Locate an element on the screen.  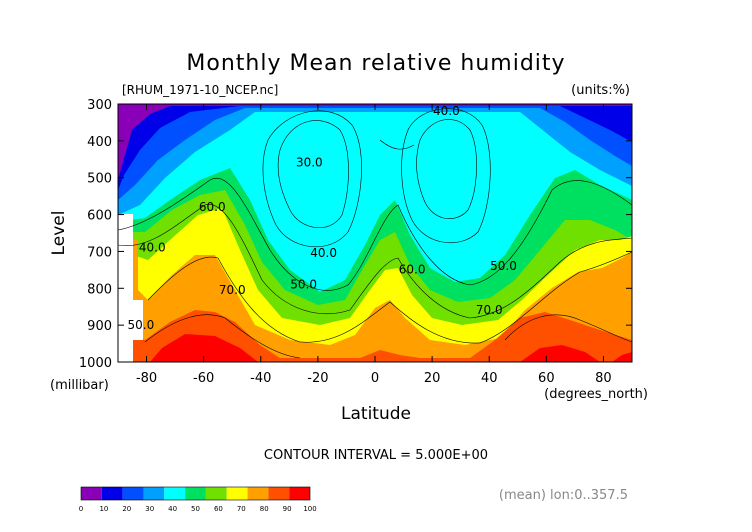
colorbar-label: 0 is located at coordinates (81, 509).